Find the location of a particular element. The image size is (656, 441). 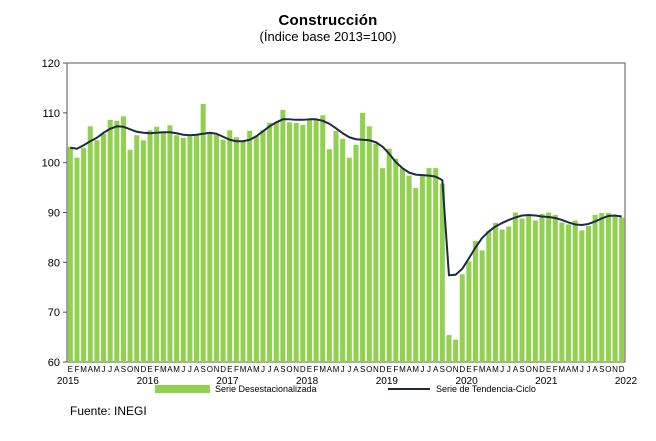

x-year-label: 2021 is located at coordinates (546, 381).